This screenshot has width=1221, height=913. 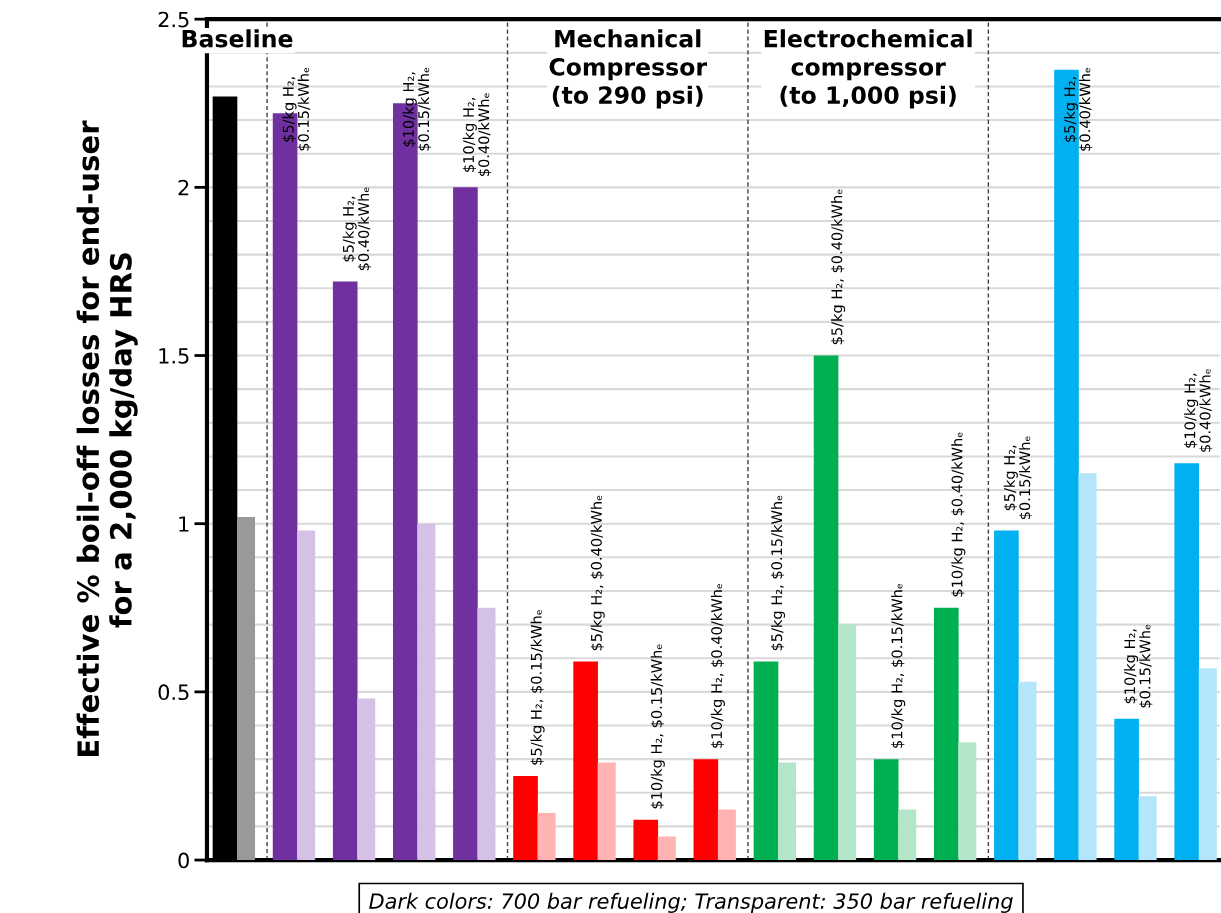 I want to click on y-tick-label: 2, so click(x=183, y=187).